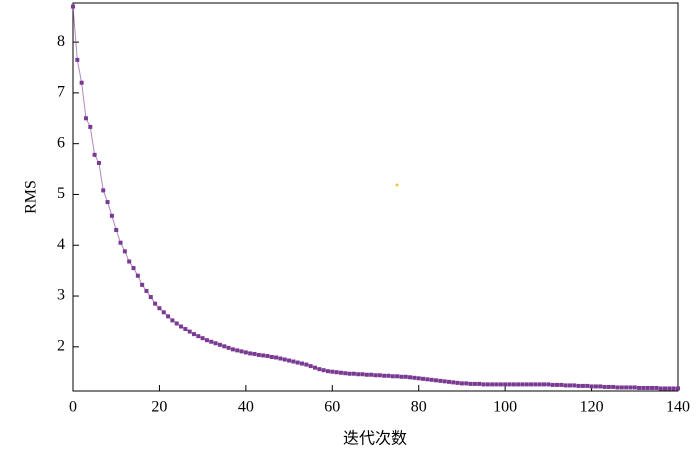  Describe the element at coordinates (505, 407) in the screenshot. I see `x-tick-label: 100` at that location.